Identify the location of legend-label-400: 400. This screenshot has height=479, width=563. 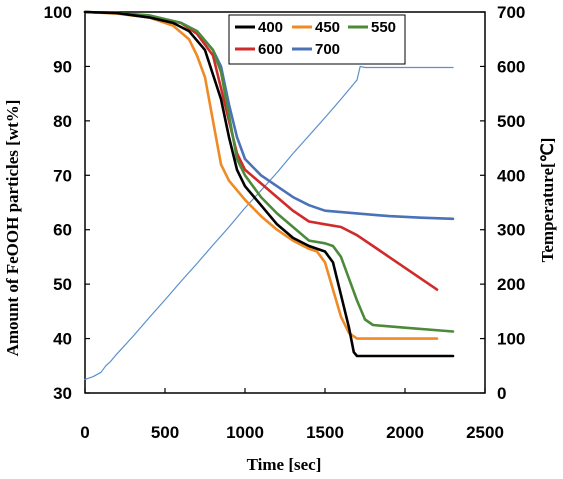
(270, 27).